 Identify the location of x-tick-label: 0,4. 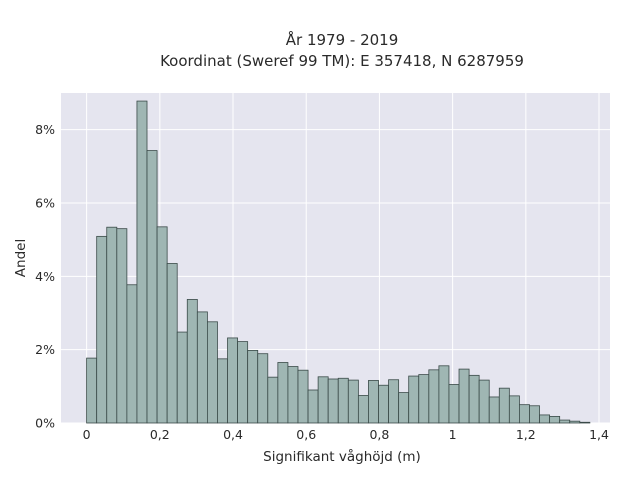
(233, 434).